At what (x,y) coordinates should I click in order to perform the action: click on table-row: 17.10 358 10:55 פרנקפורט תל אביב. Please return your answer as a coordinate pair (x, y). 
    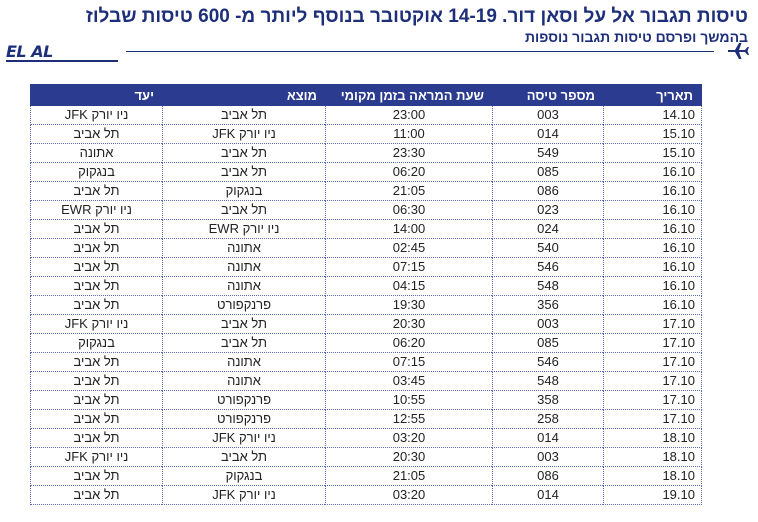
    Looking at the image, I should click on (366, 400).